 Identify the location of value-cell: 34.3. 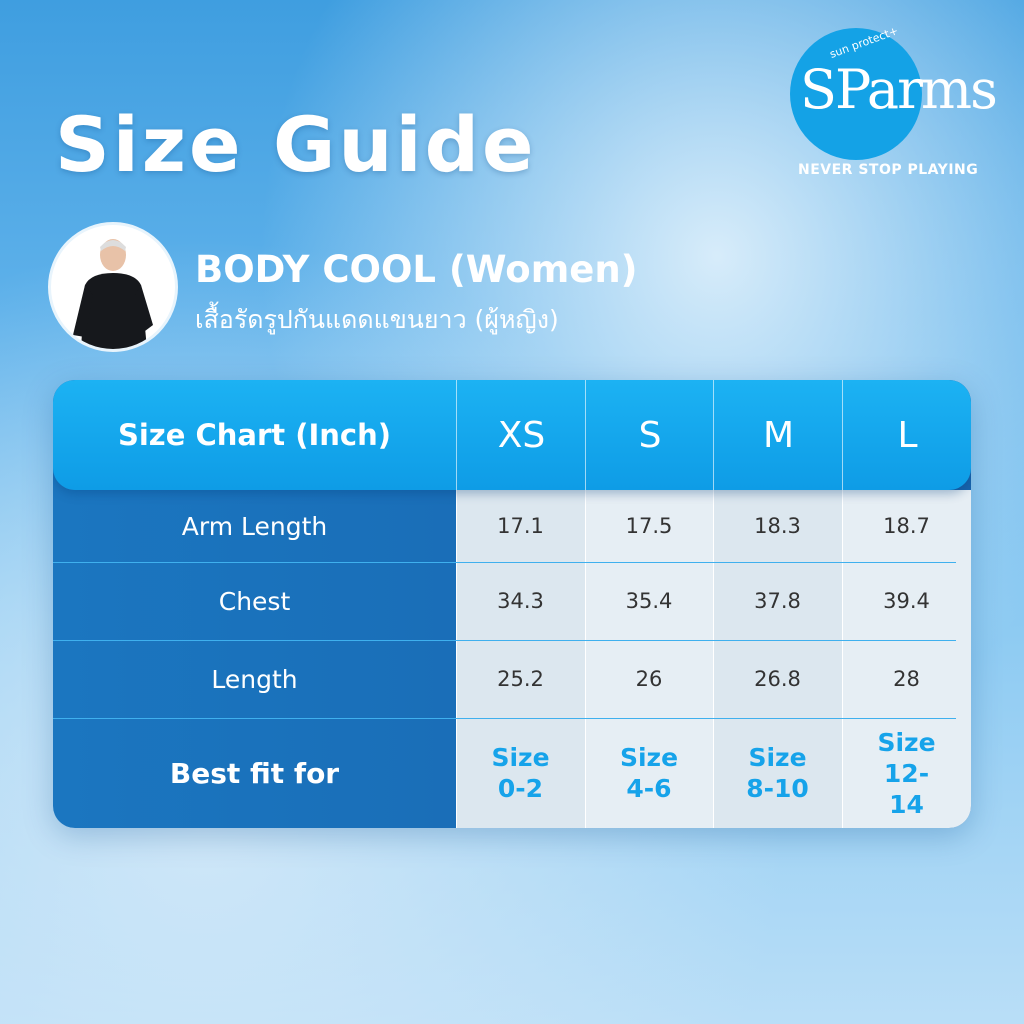
(520, 601).